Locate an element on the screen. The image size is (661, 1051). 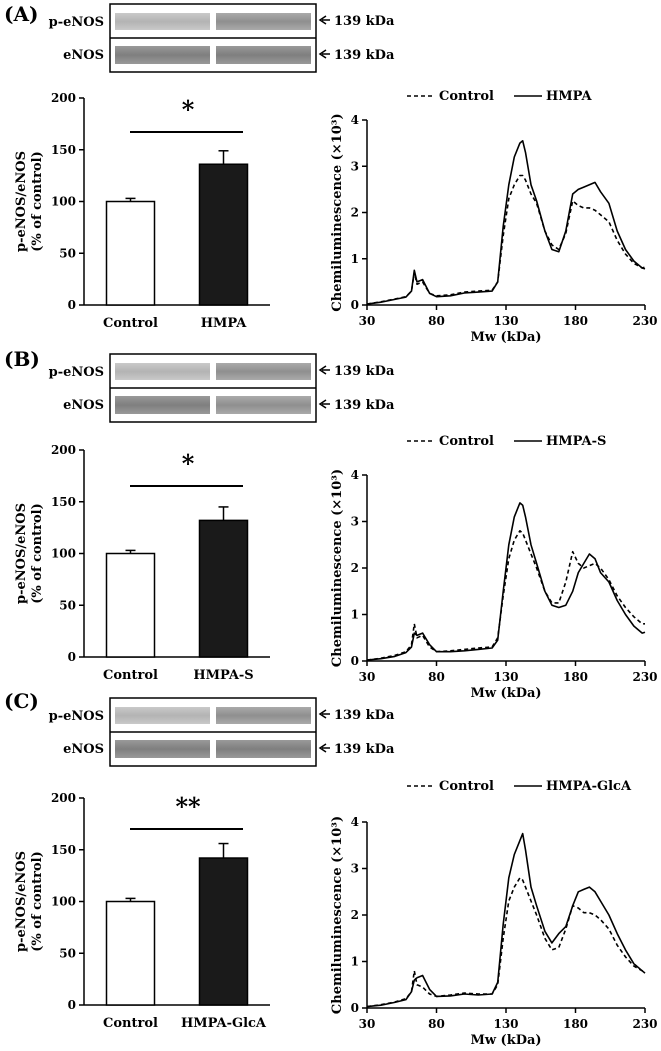
significance-marker: ** is located at coordinates (188, 806).